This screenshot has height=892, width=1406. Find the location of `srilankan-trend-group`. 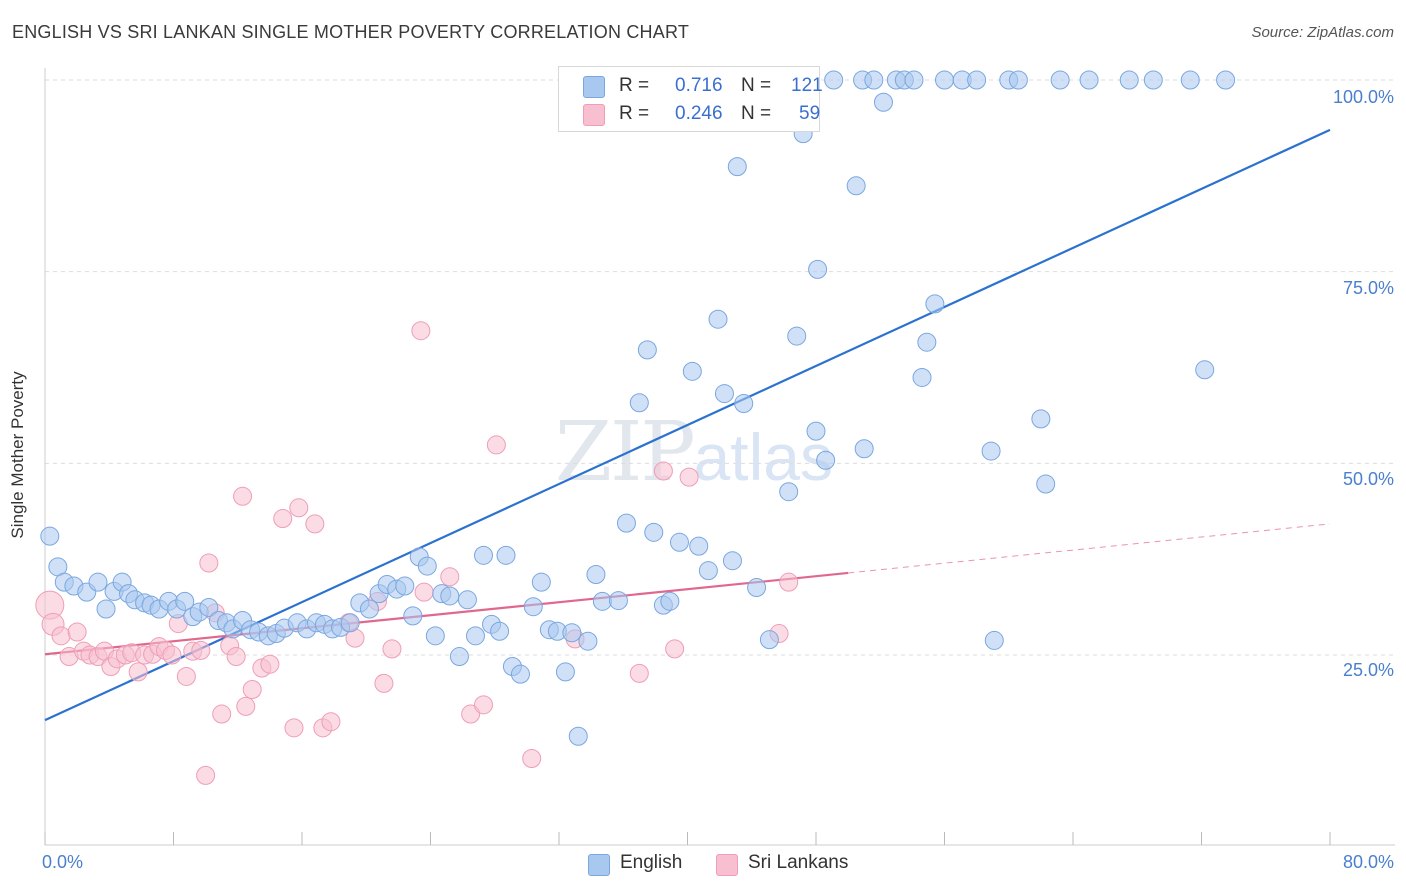

srilankan-trend-group is located at coordinates (687, 589).